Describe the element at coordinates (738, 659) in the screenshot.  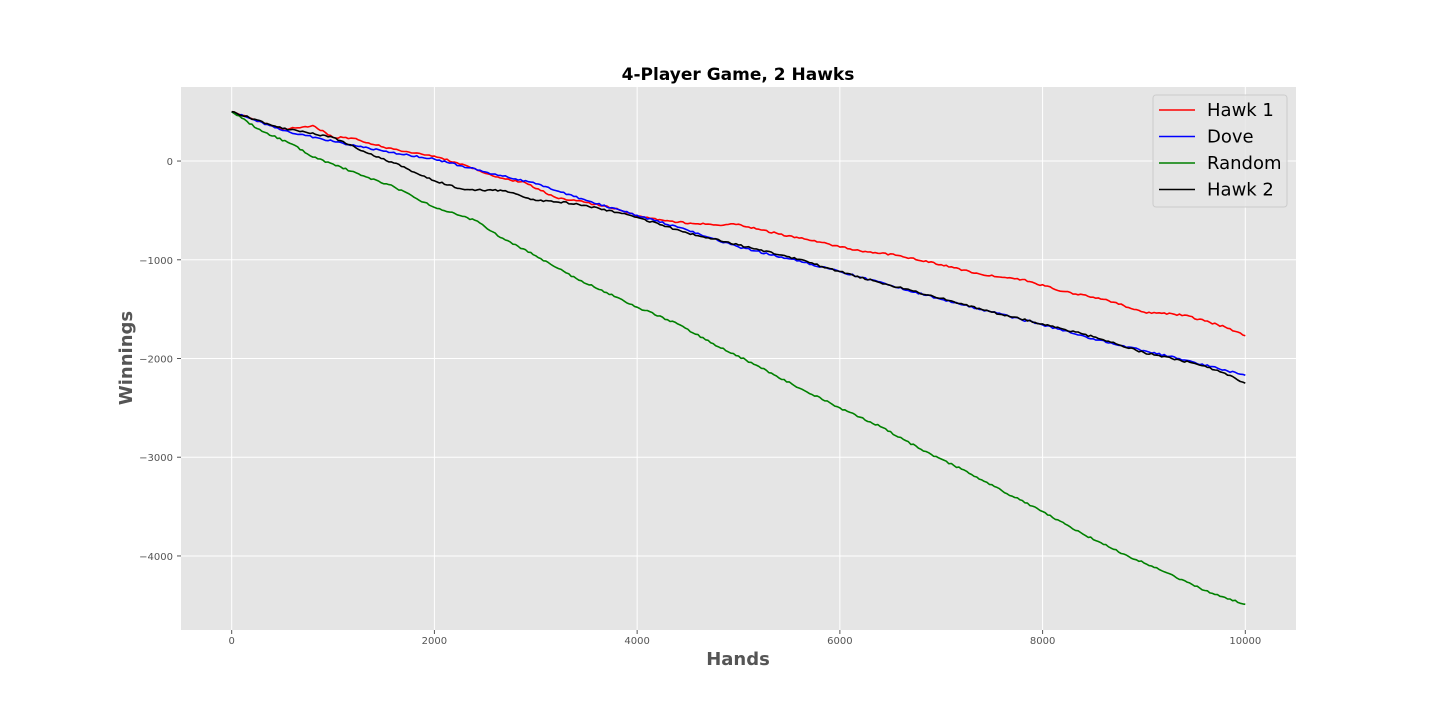
I see `x-axis-label: Hands` at that location.